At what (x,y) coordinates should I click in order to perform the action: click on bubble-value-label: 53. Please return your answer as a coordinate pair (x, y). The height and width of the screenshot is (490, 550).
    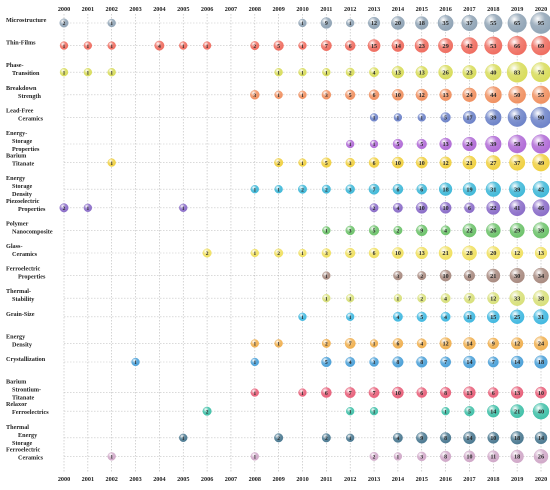
    Looking at the image, I should click on (493, 46).